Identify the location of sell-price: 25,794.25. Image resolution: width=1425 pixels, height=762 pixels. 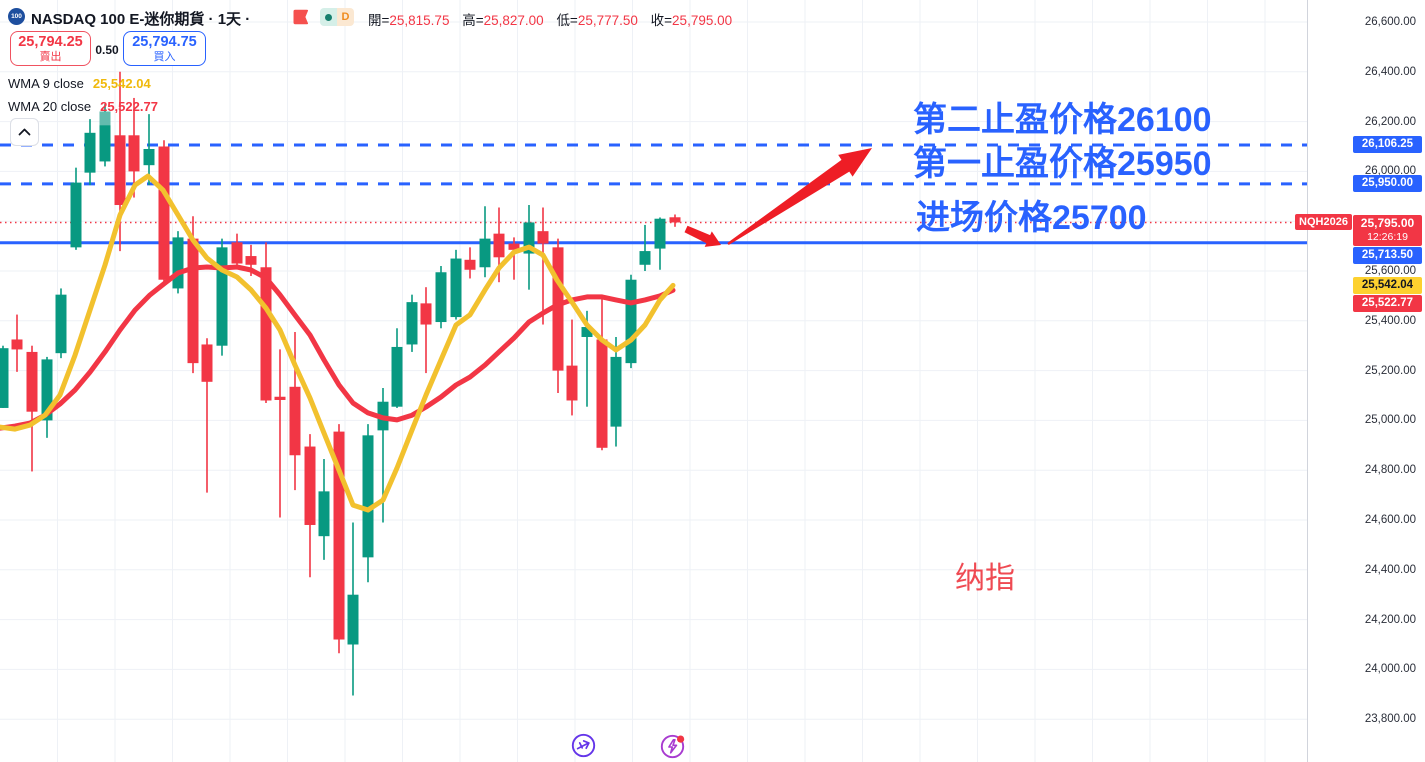
(50, 41).